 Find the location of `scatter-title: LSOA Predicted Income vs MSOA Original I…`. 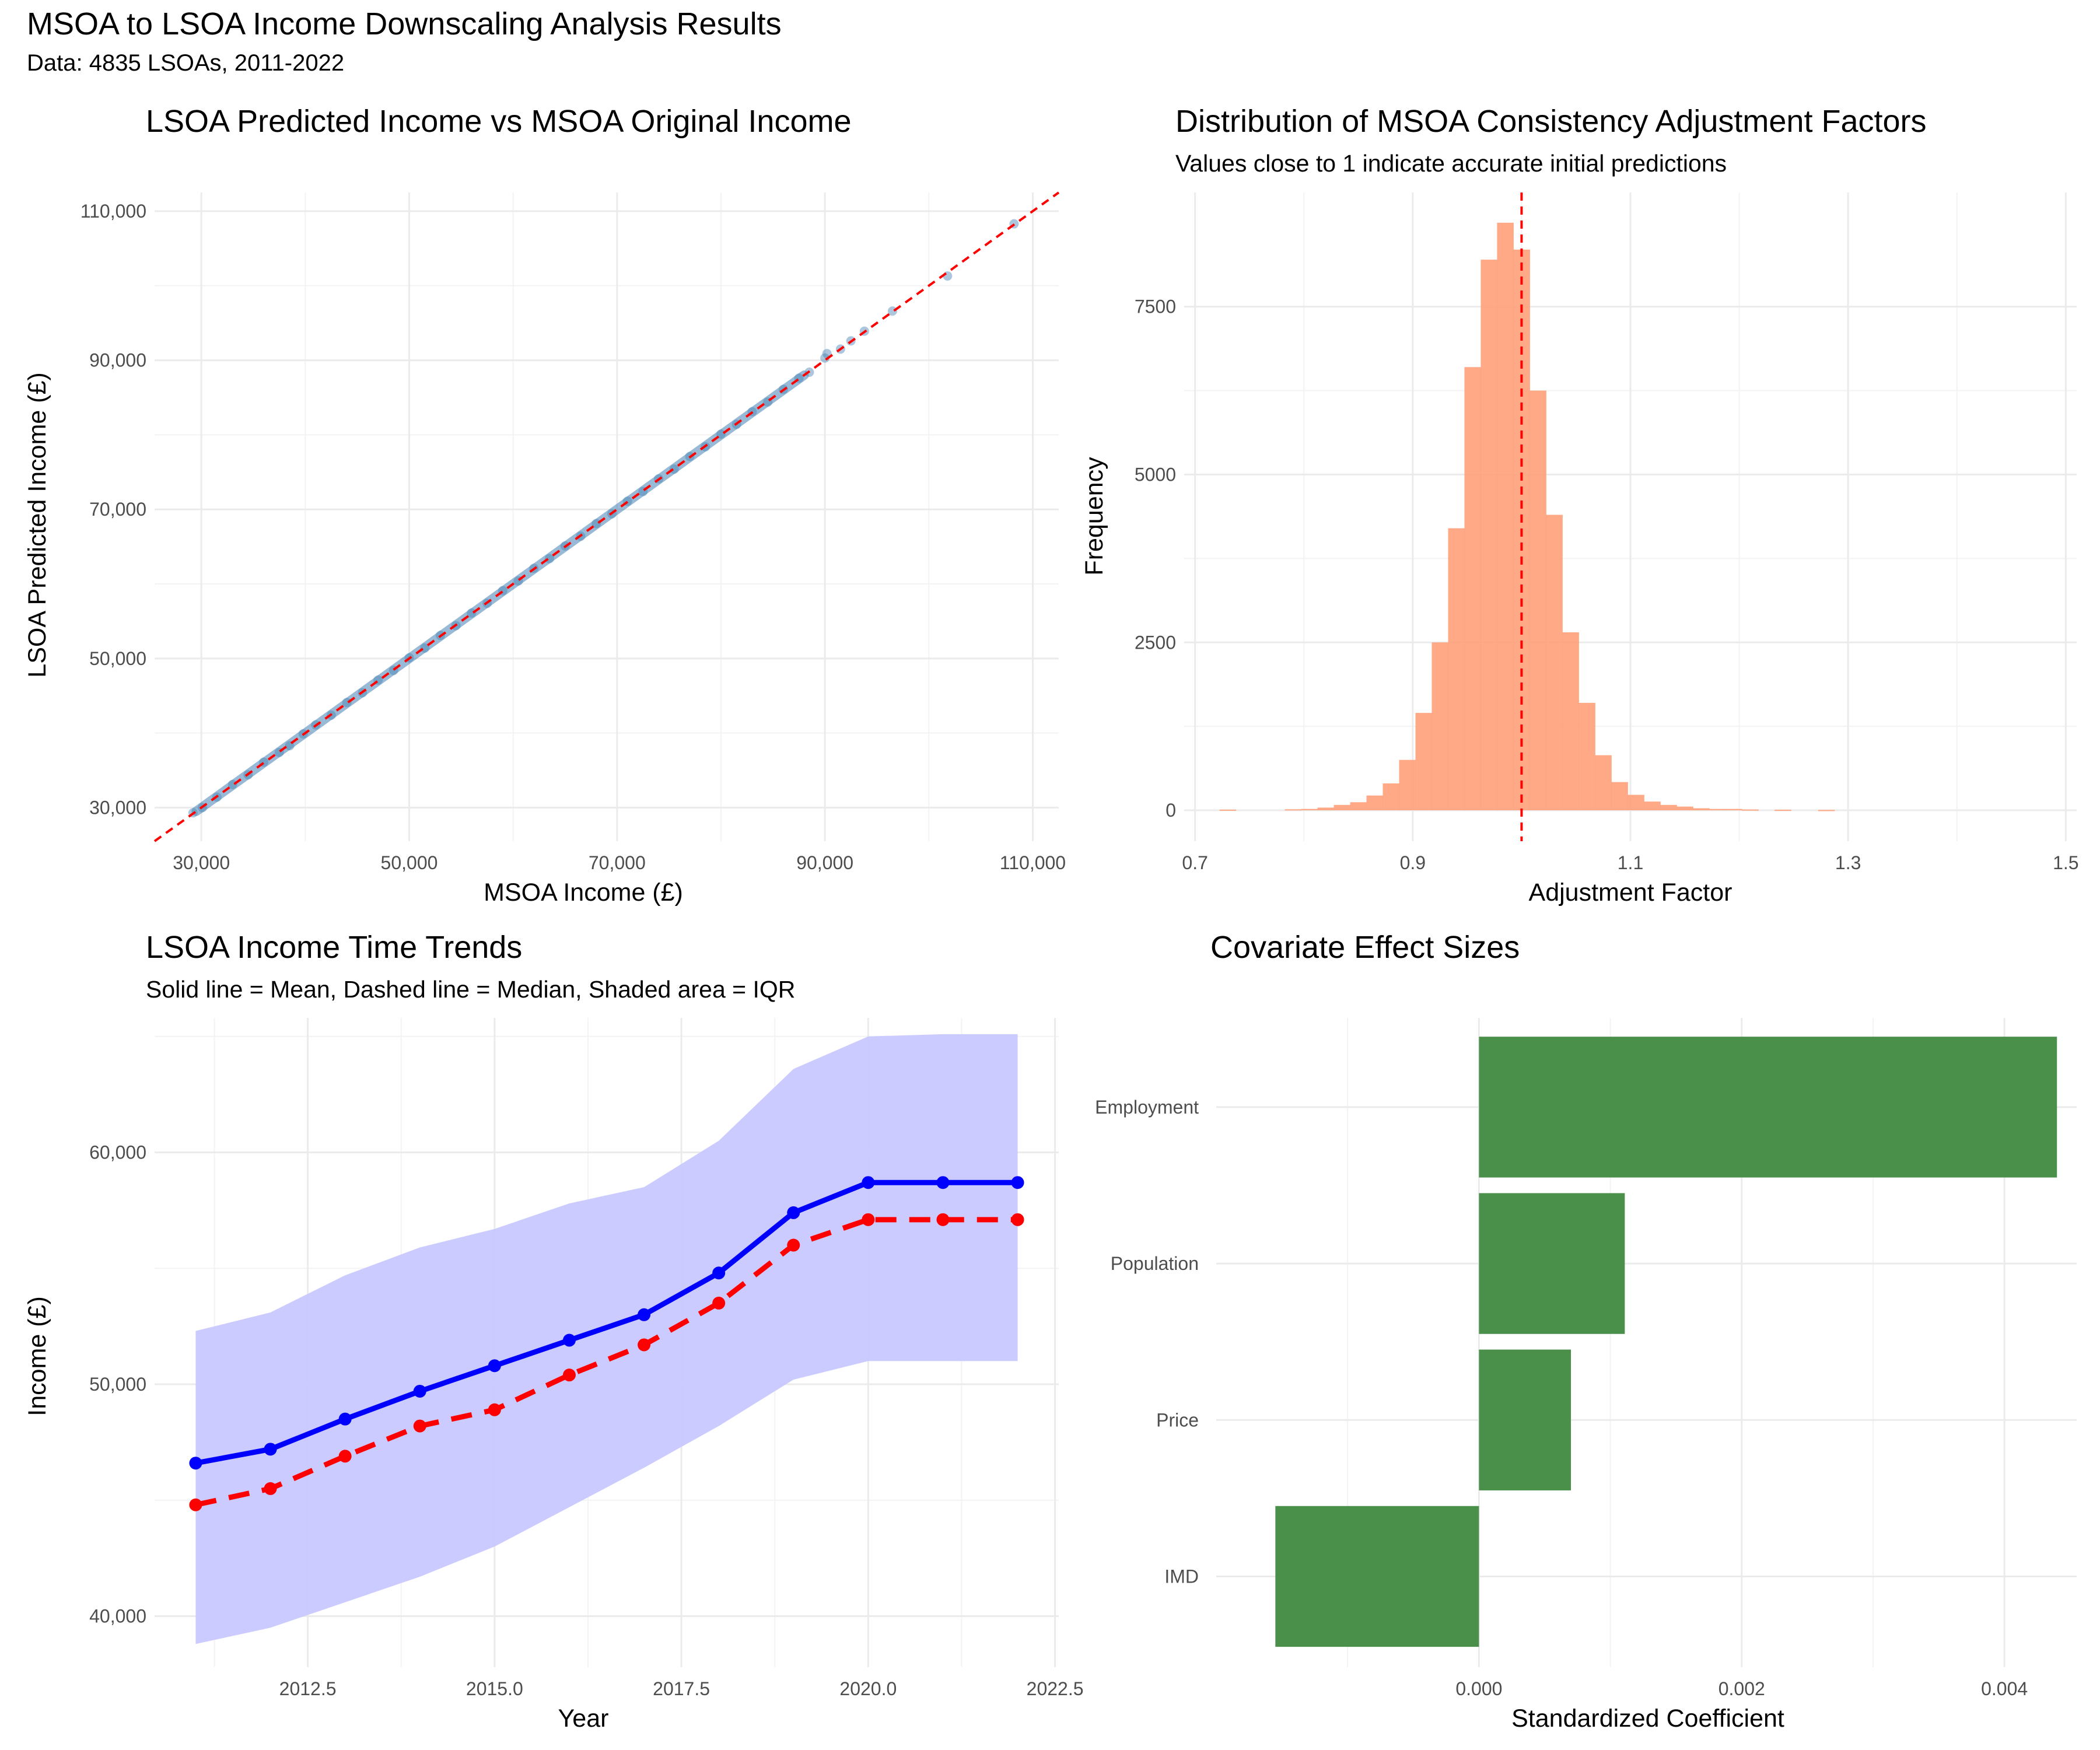

scatter-title: LSOA Predicted Income vs MSOA Original I… is located at coordinates (499, 121).